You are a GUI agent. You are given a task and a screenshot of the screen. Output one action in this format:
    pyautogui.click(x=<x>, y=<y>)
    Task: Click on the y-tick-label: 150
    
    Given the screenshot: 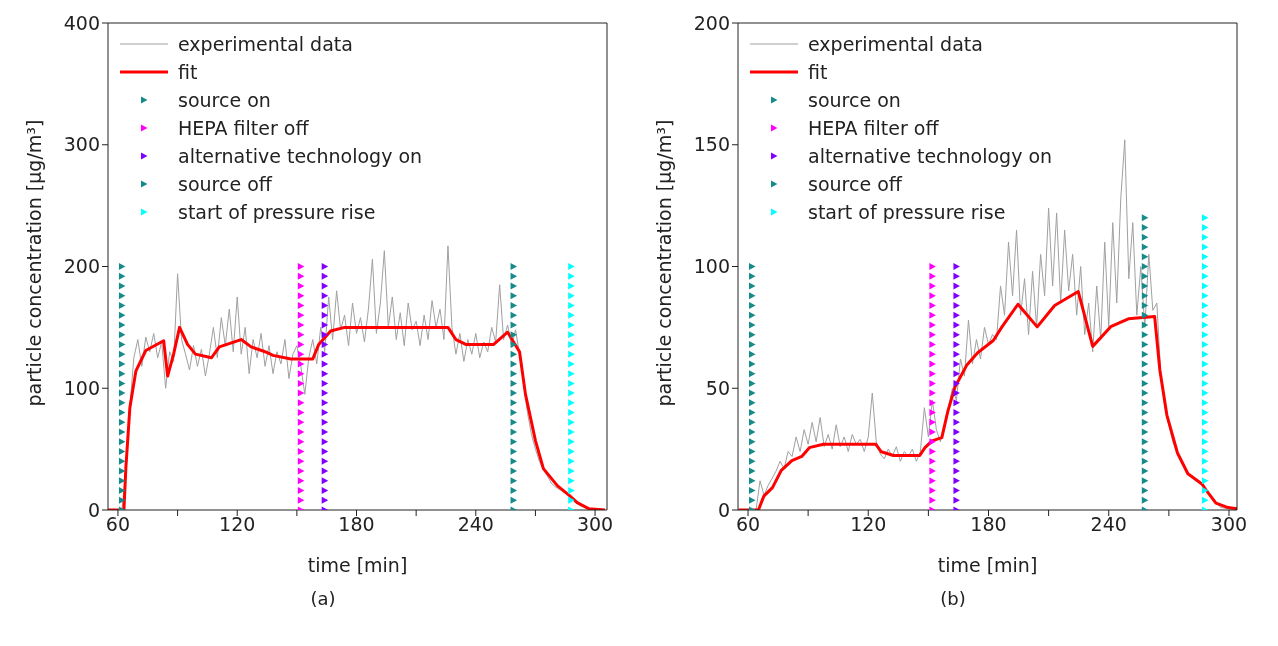 What is the action you would take?
    pyautogui.click(x=711, y=144)
    